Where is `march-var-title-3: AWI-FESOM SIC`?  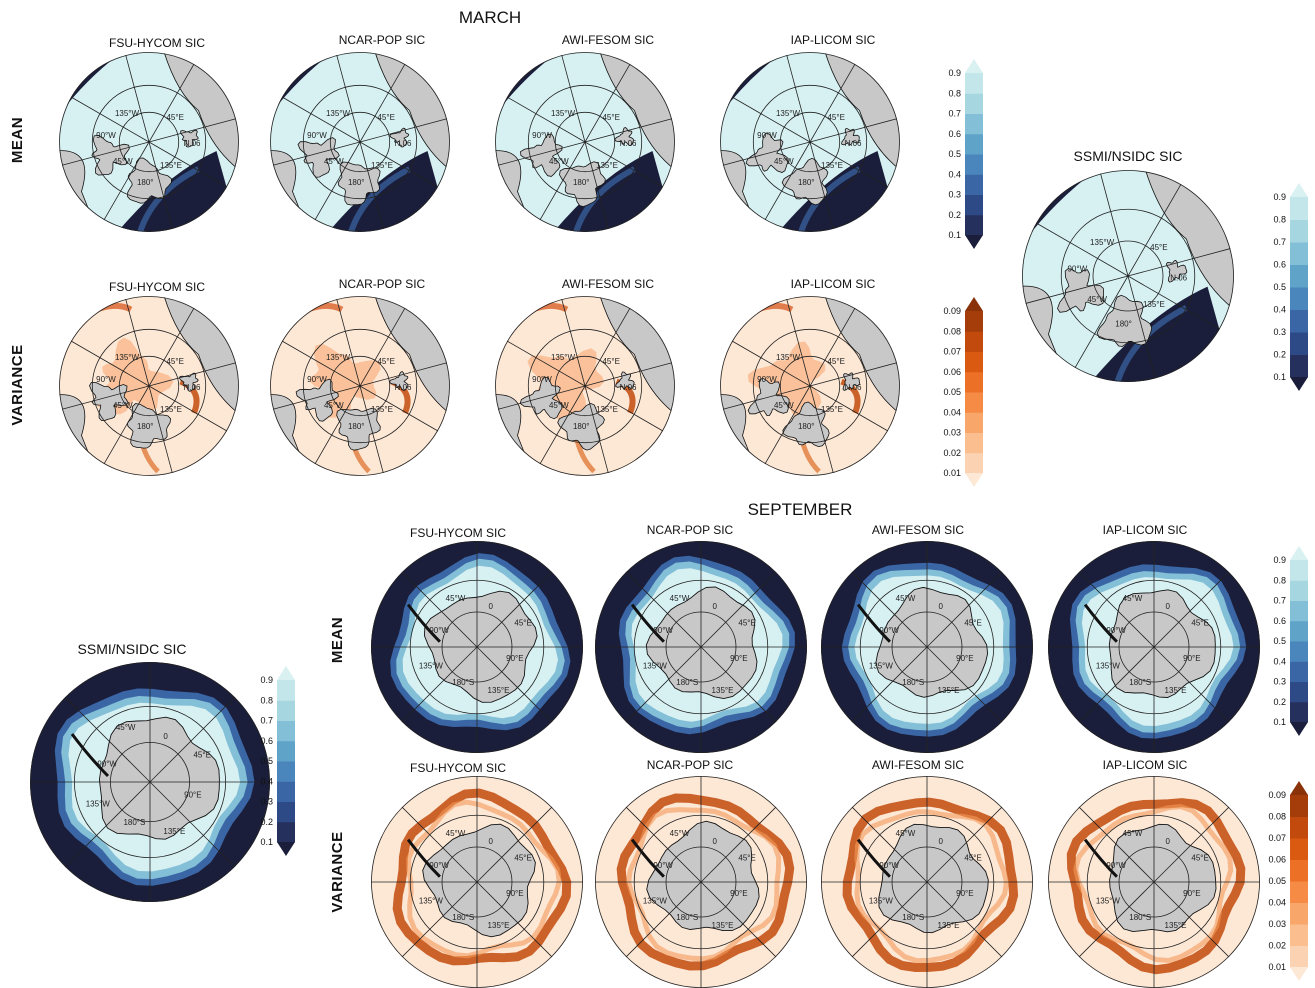
march-var-title-3: AWI-FESOM SIC is located at coordinates (608, 284).